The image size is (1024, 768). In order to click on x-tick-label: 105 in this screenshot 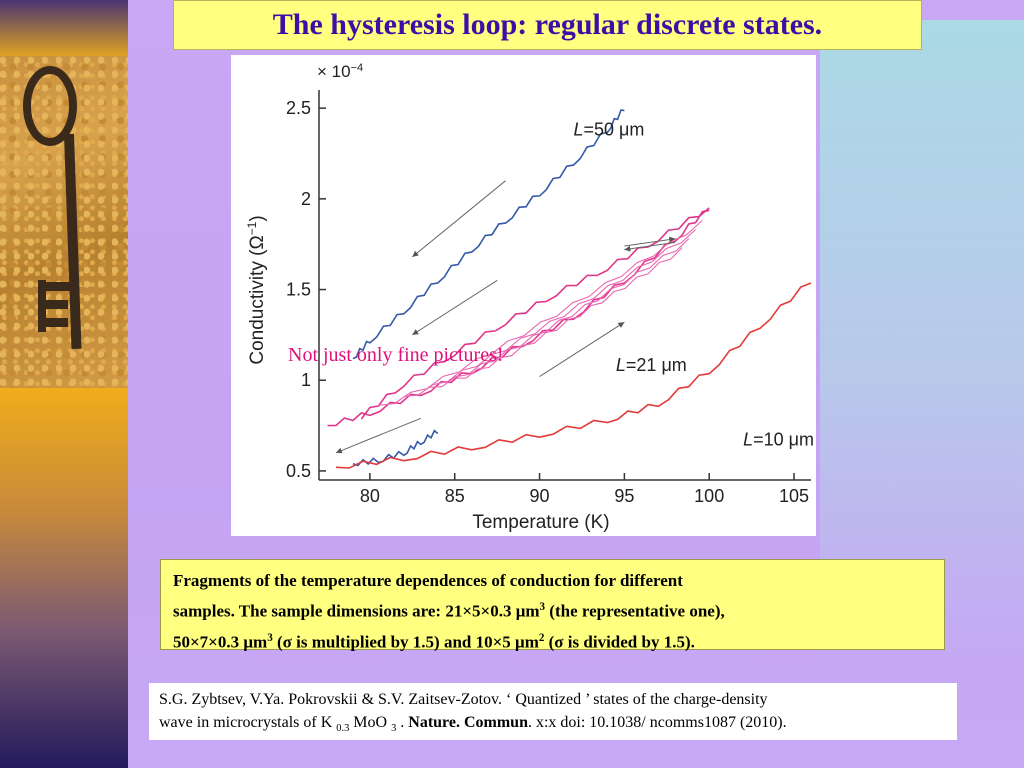, I will do `click(794, 496)`.